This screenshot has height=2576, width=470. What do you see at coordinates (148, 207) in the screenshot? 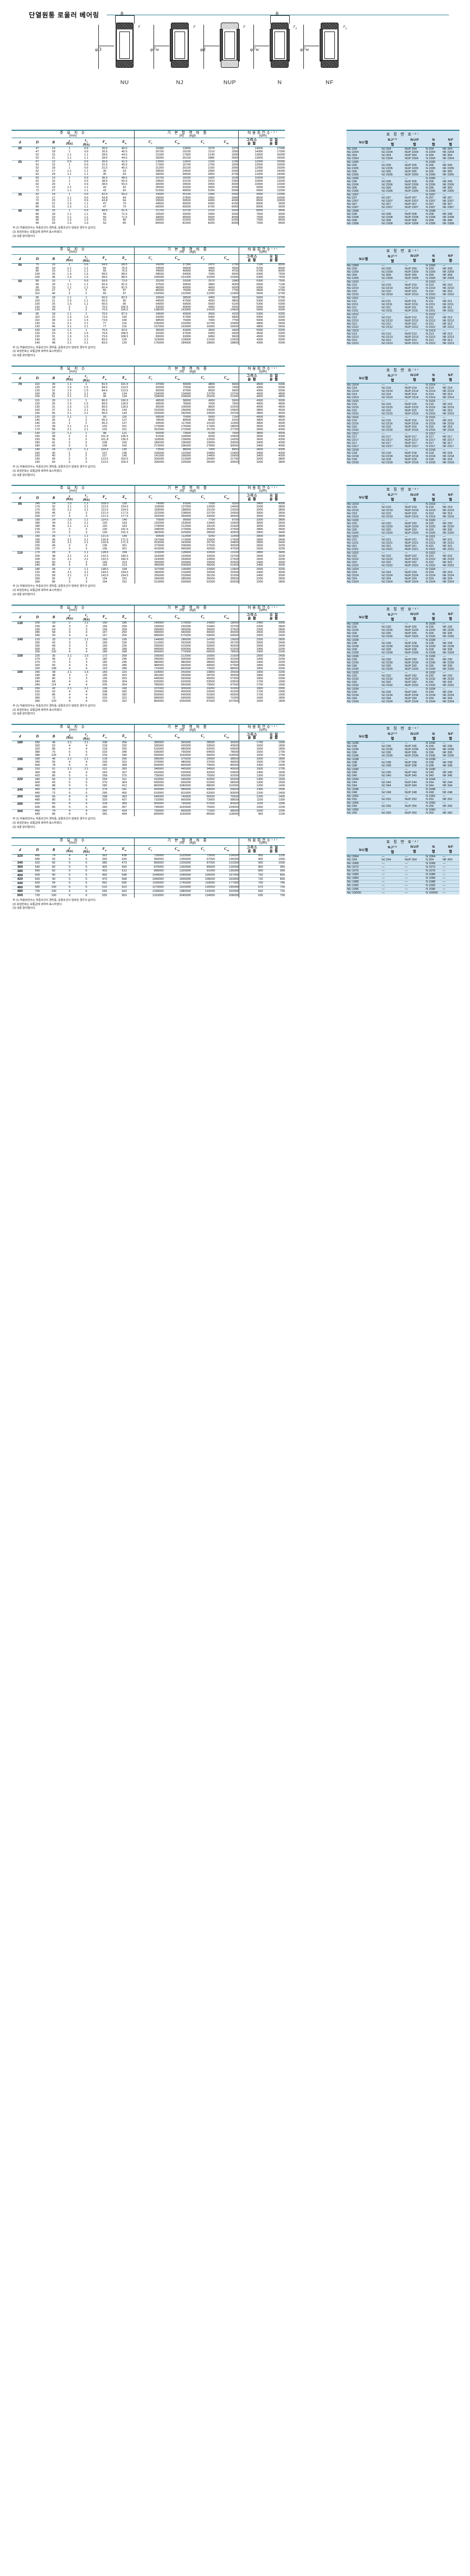
I see `table-row: 80 31 1.5 1.1 47 70 66000 65500 6750 6650 8000 9500` at bounding box center [148, 207].